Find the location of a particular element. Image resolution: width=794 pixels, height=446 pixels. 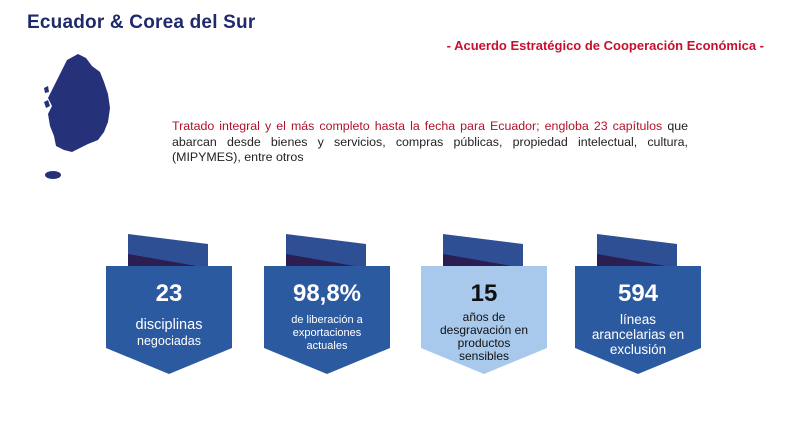

stat-card-lineas: 594 líneas arancelarias en exclusión is located at coordinates (638, 305).